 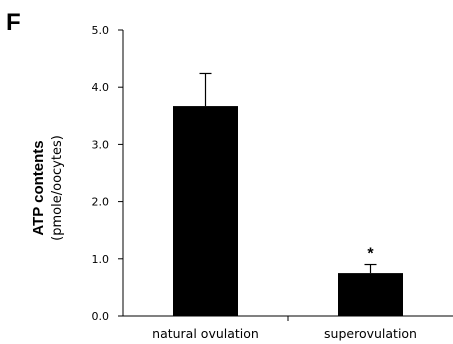 What do you see at coordinates (13, 22) in the screenshot?
I see `panel-label: F` at bounding box center [13, 22].